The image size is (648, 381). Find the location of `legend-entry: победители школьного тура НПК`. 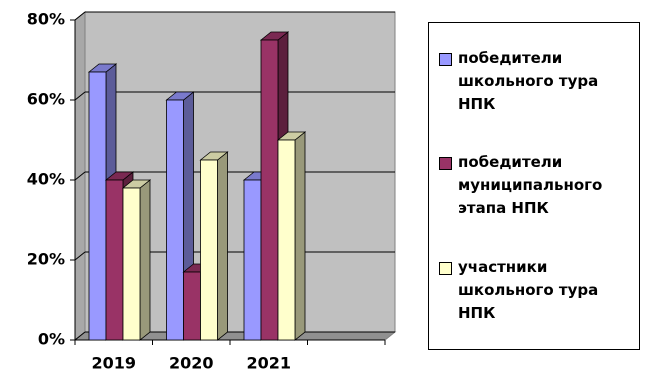

legend-entry: победители школьного тура НПК is located at coordinates (537, 81).